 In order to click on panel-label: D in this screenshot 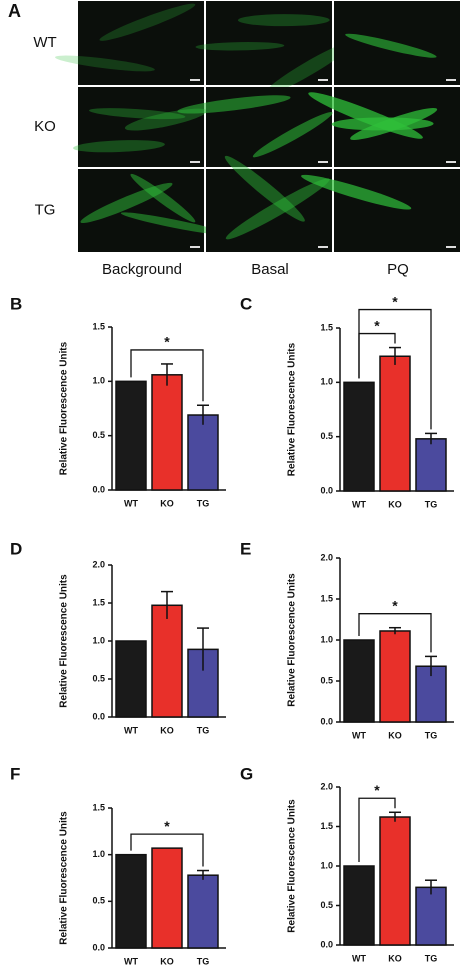, I will do `click(16, 548)`.